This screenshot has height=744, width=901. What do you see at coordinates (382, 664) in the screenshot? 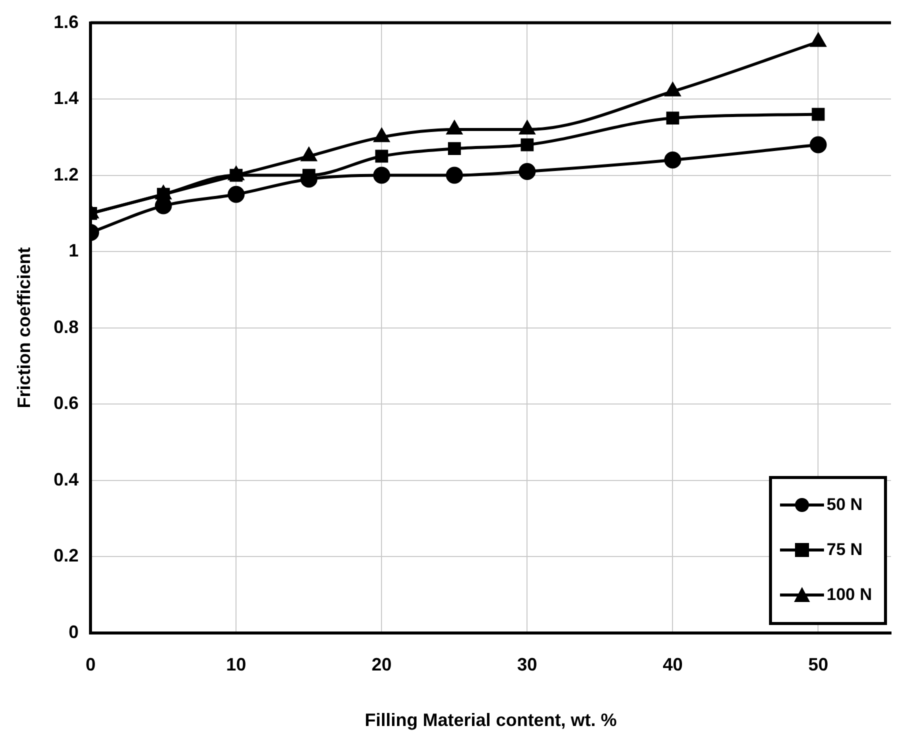
I see `x-tick-label: 20` at bounding box center [382, 664].